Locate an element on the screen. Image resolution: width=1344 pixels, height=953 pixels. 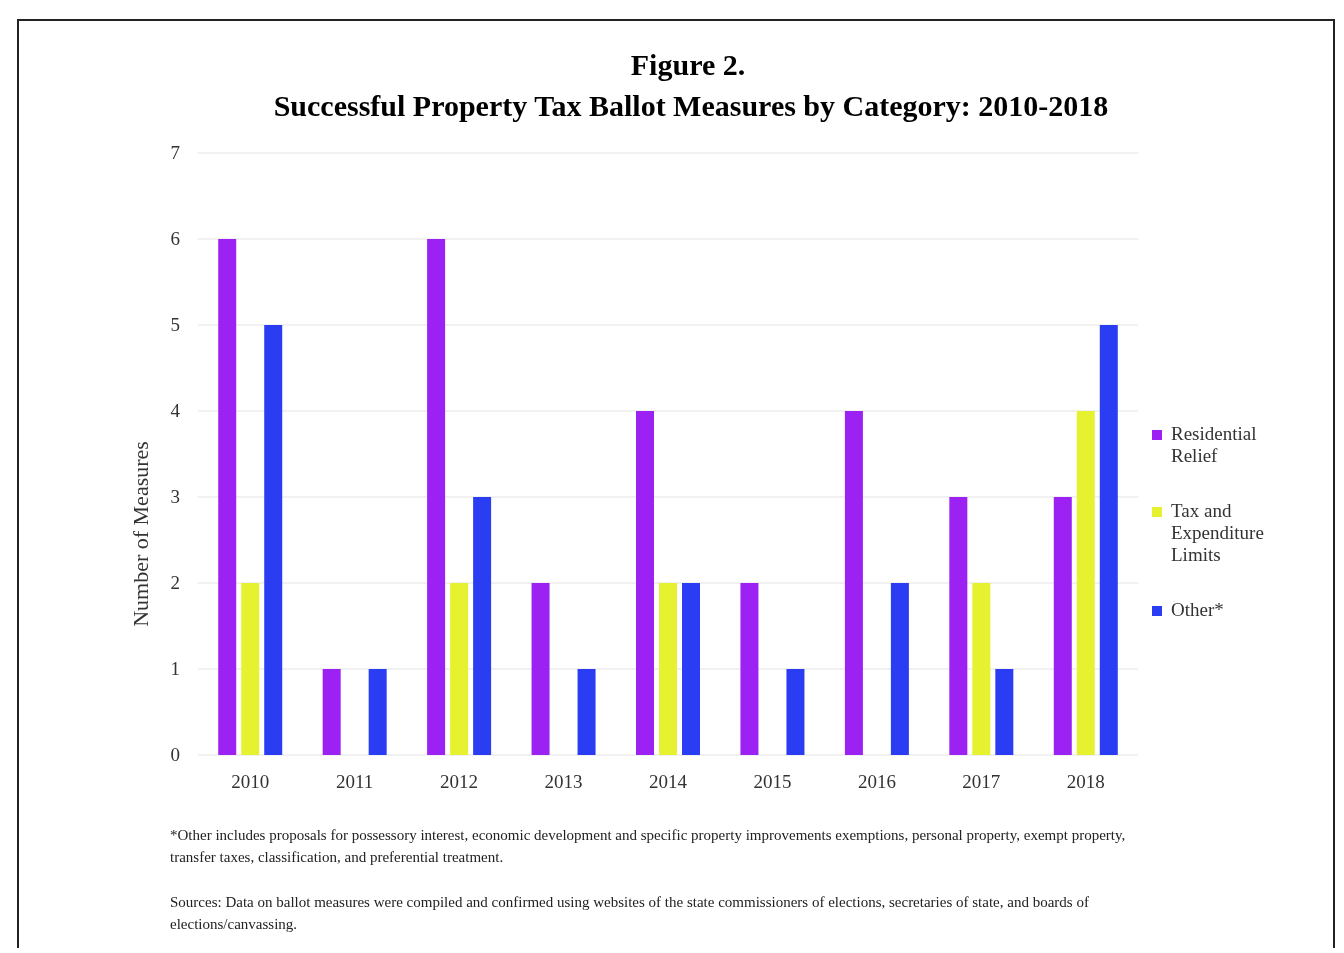
legend-label: Other* is located at coordinates (1197, 609).